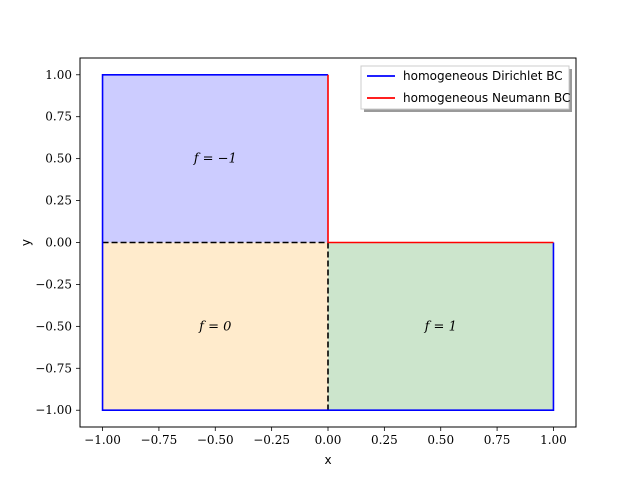 The image size is (640, 480). I want to click on x-tick-label: 0.00, so click(328, 440).